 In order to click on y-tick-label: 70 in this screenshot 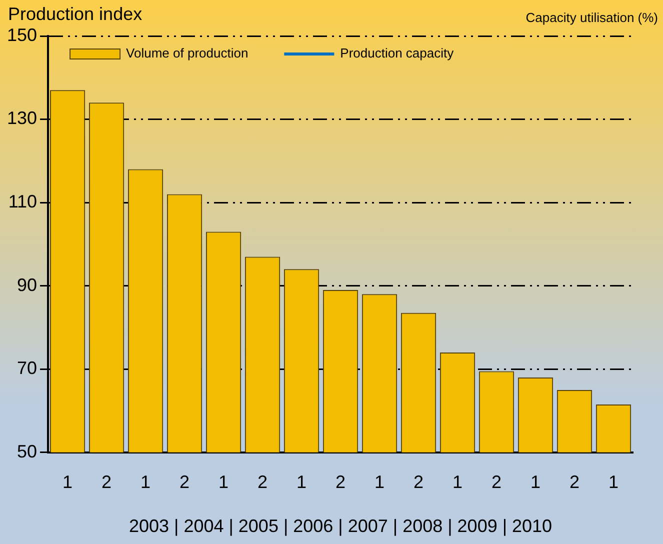, I will do `click(27, 368)`.